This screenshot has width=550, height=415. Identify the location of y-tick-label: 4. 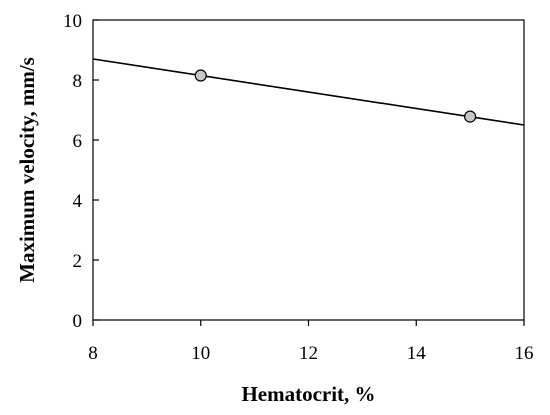
(78, 201).